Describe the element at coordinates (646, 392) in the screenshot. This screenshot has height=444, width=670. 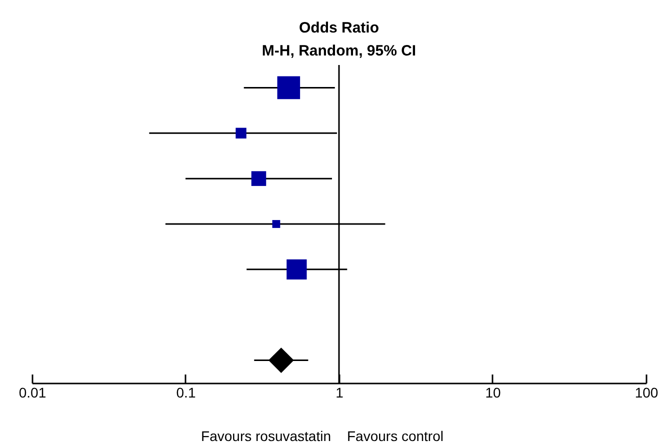
I see `x-tick-label: 100` at that location.